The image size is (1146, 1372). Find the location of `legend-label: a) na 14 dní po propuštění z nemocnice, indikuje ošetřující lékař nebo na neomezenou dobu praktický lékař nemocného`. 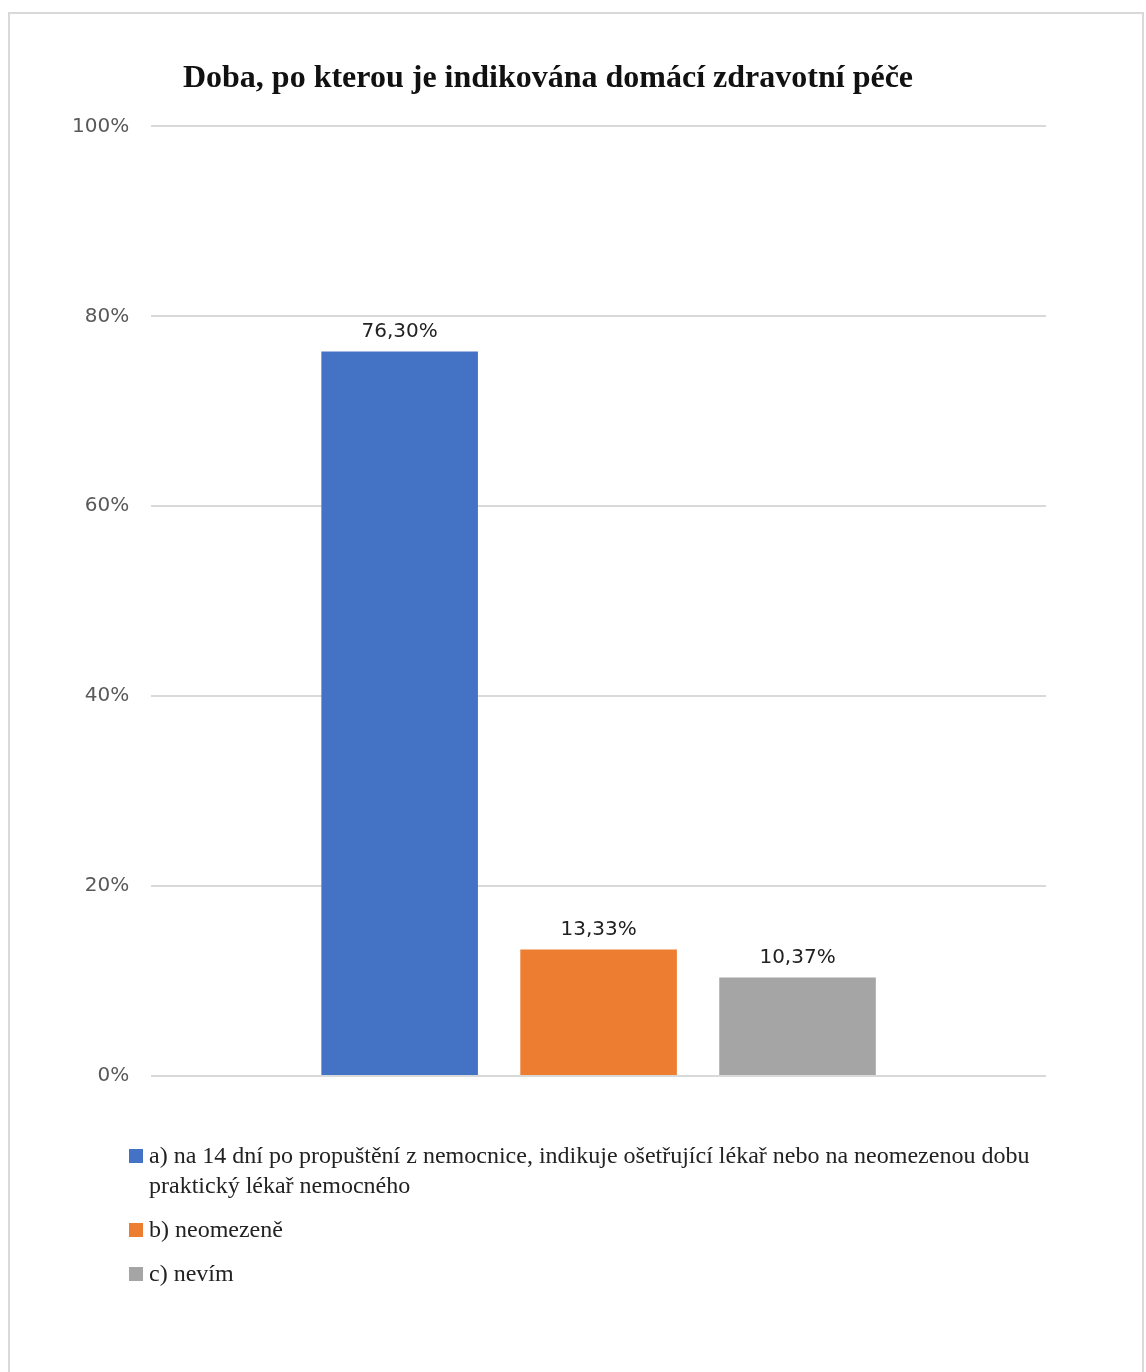

legend-label: a) na 14 dní po propuštění z nemocnice, indikuje ošetřující lékař nebo na neomezenou dobu praktický lékař nemocného is located at coordinates (590, 1170).